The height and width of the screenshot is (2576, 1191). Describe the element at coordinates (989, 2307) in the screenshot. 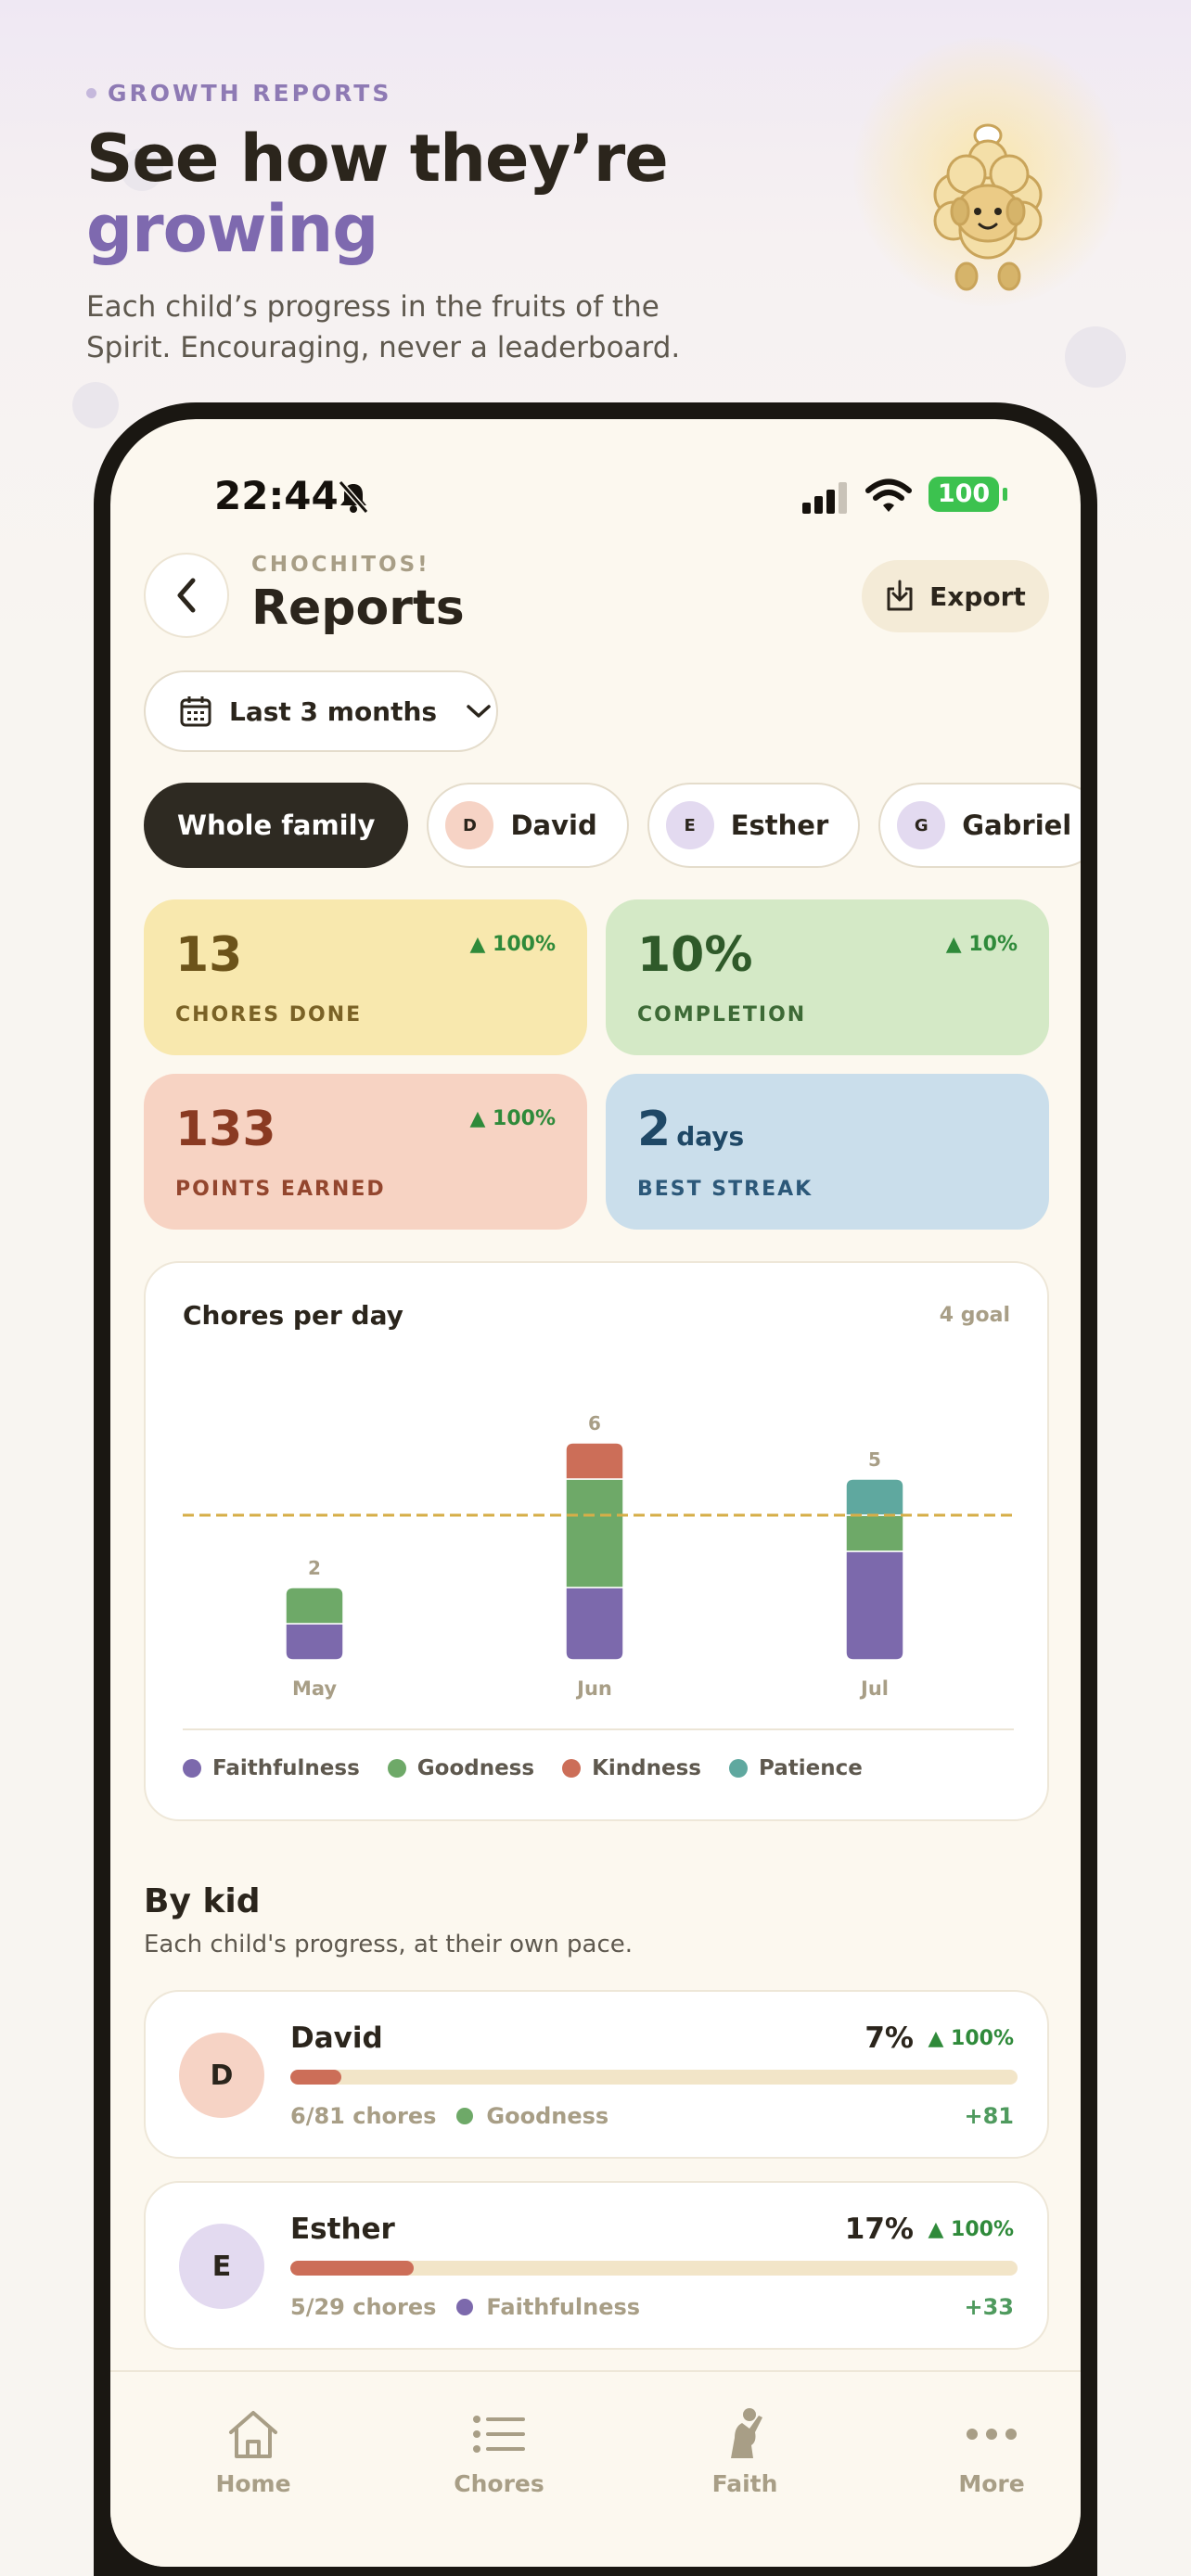

I see `kid-points: +33` at that location.